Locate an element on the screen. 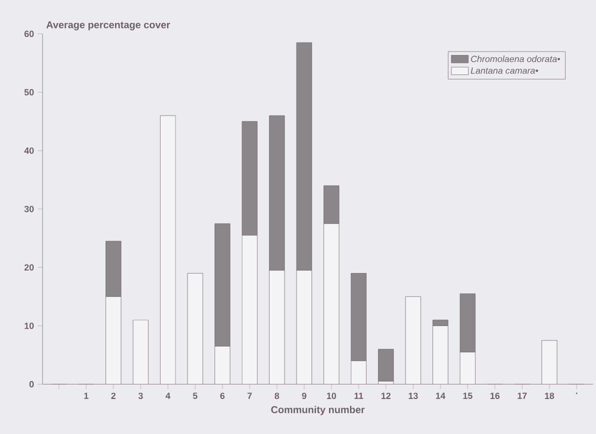 The image size is (596, 434). x-tick-label: 9 is located at coordinates (304, 396).